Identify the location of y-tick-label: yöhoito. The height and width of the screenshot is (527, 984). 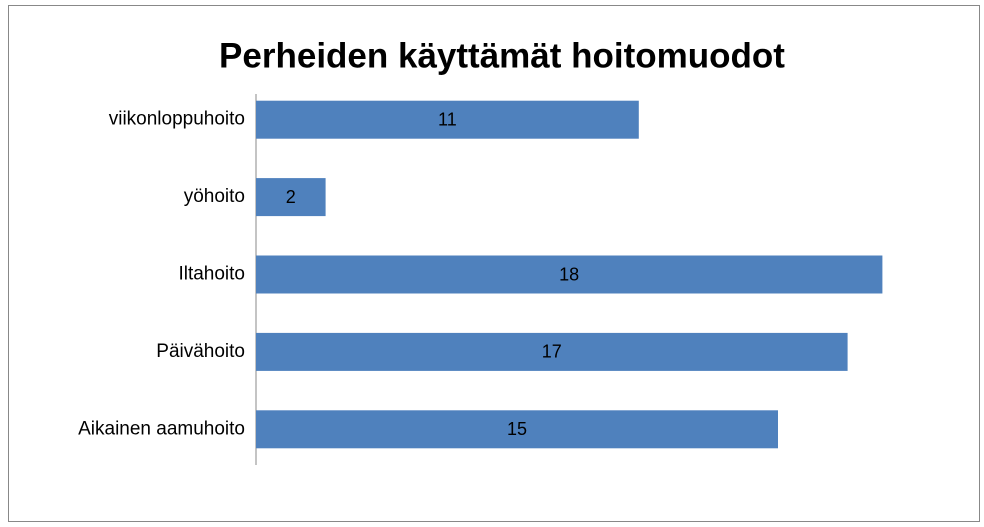
(214, 196).